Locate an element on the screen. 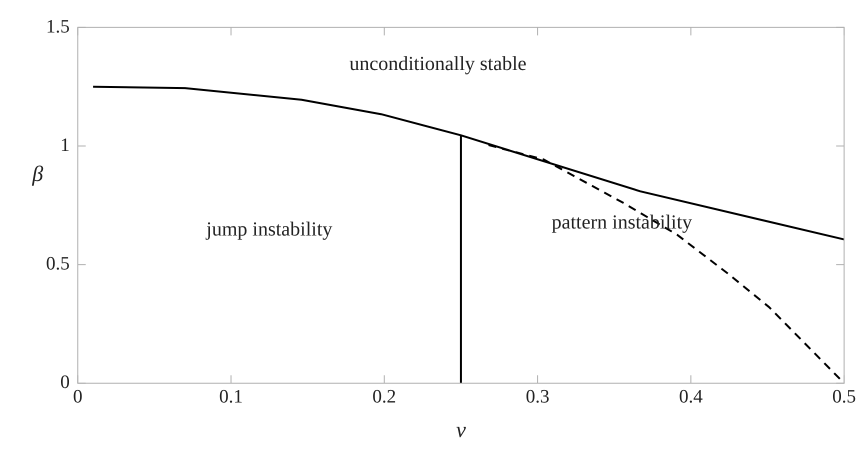 This screenshot has height=454, width=867. y-tick-label: 0 is located at coordinates (65, 383).